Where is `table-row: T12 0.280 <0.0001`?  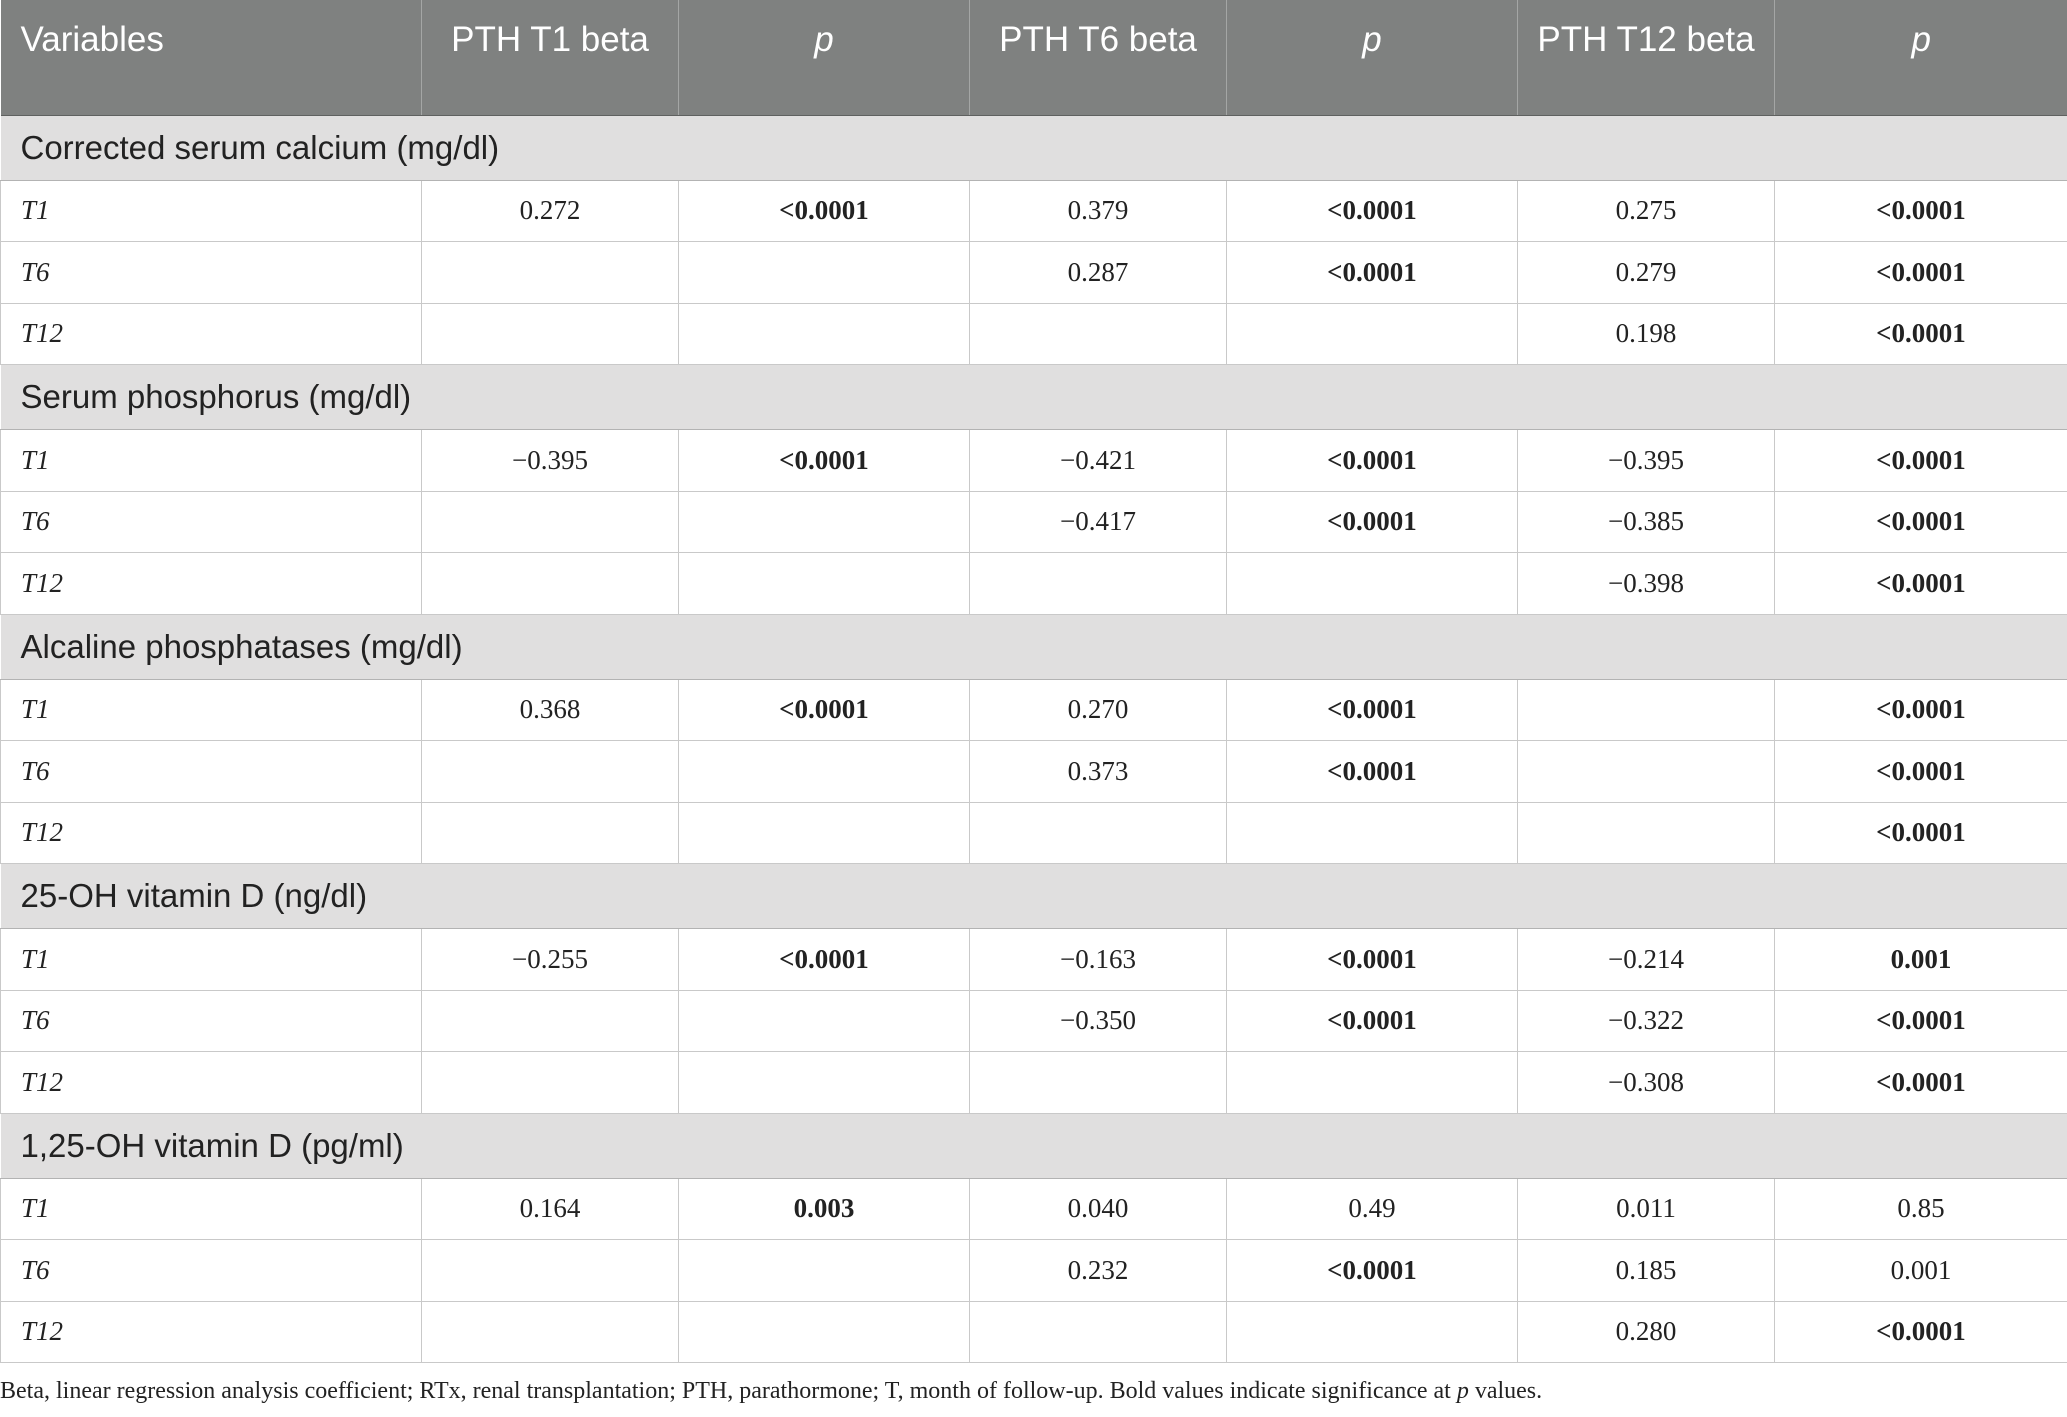 table-row: T12 0.280 <0.0001 is located at coordinates (1033, 1331).